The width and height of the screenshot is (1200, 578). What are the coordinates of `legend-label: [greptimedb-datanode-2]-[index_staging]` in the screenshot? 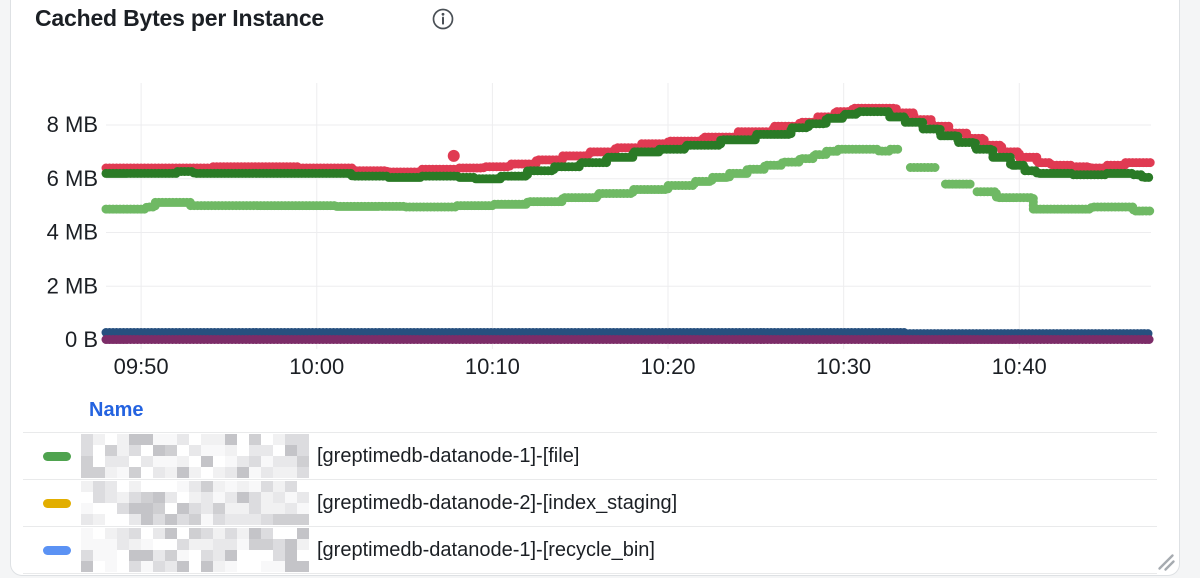 It's located at (497, 502).